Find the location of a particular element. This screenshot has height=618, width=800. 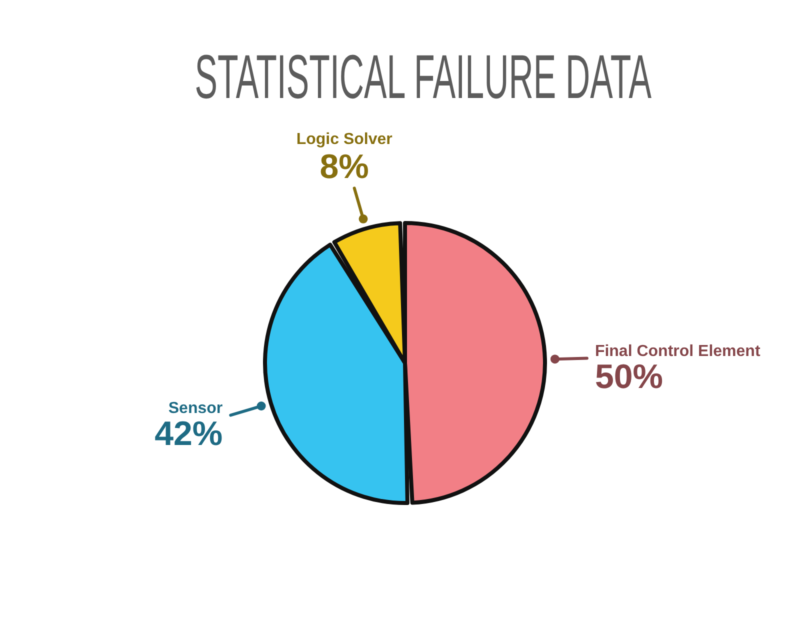

slice-label: Final Control Element is located at coordinates (677, 351).